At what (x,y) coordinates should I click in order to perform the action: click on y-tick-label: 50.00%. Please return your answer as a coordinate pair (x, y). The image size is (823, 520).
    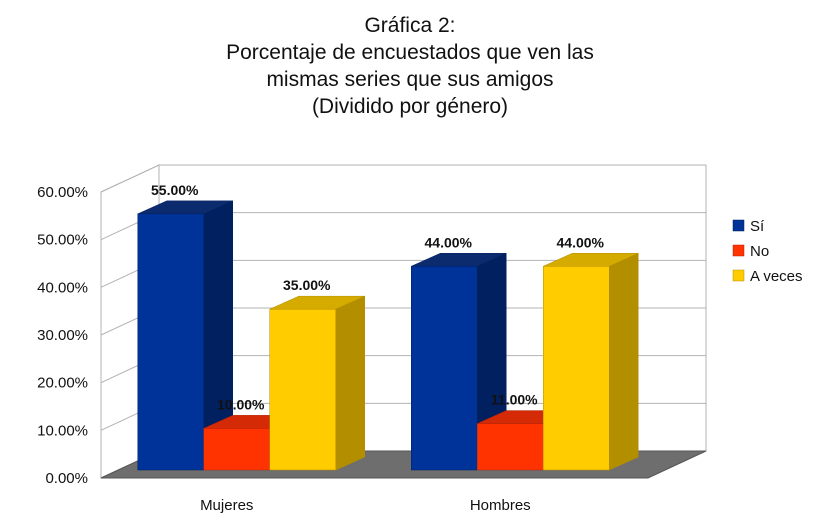
    Looking at the image, I should click on (62, 240).